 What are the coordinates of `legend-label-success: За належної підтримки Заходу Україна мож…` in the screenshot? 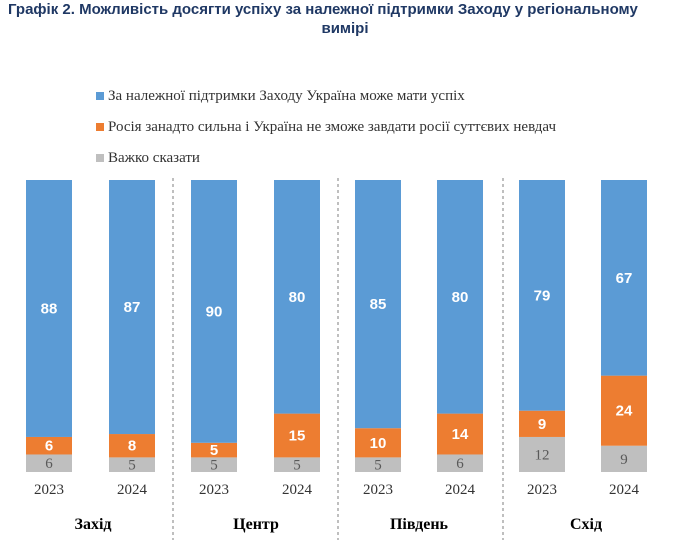 It's located at (286, 96).